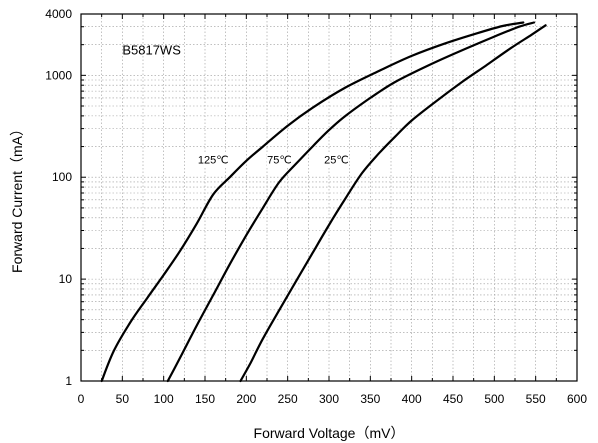 The width and height of the screenshot is (598, 443). Describe the element at coordinates (412, 399) in the screenshot. I see `x-tick-label: 400` at that location.